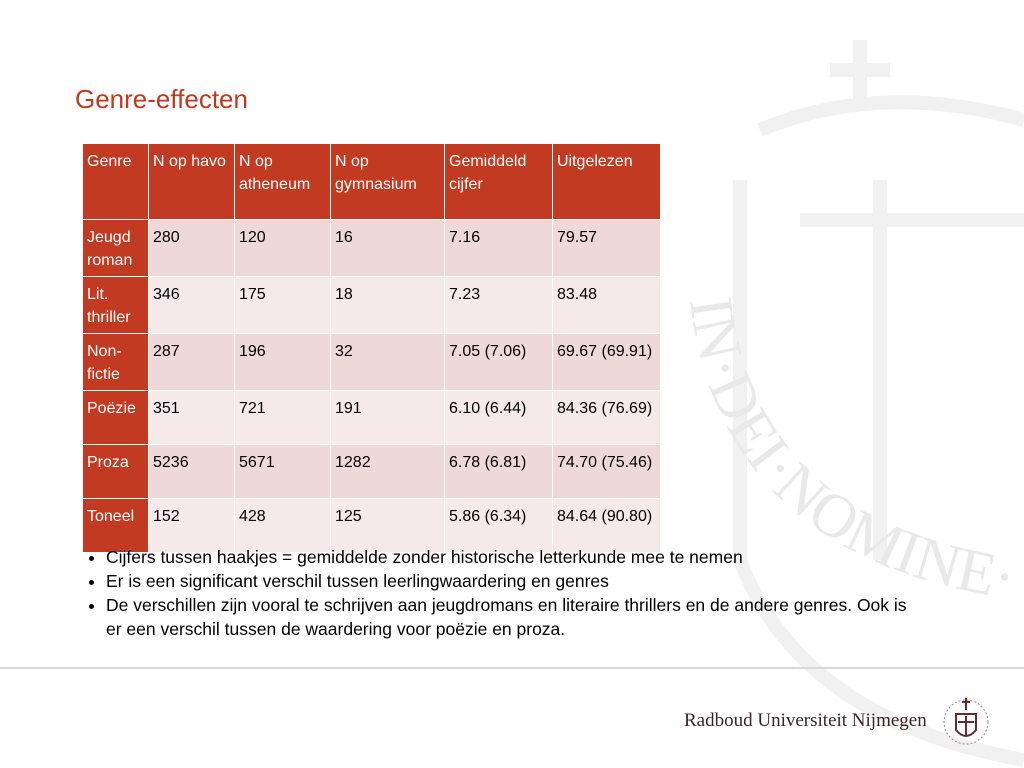 The image size is (1024, 768). I want to click on genre-cell: Jeugd roman, so click(115, 248).